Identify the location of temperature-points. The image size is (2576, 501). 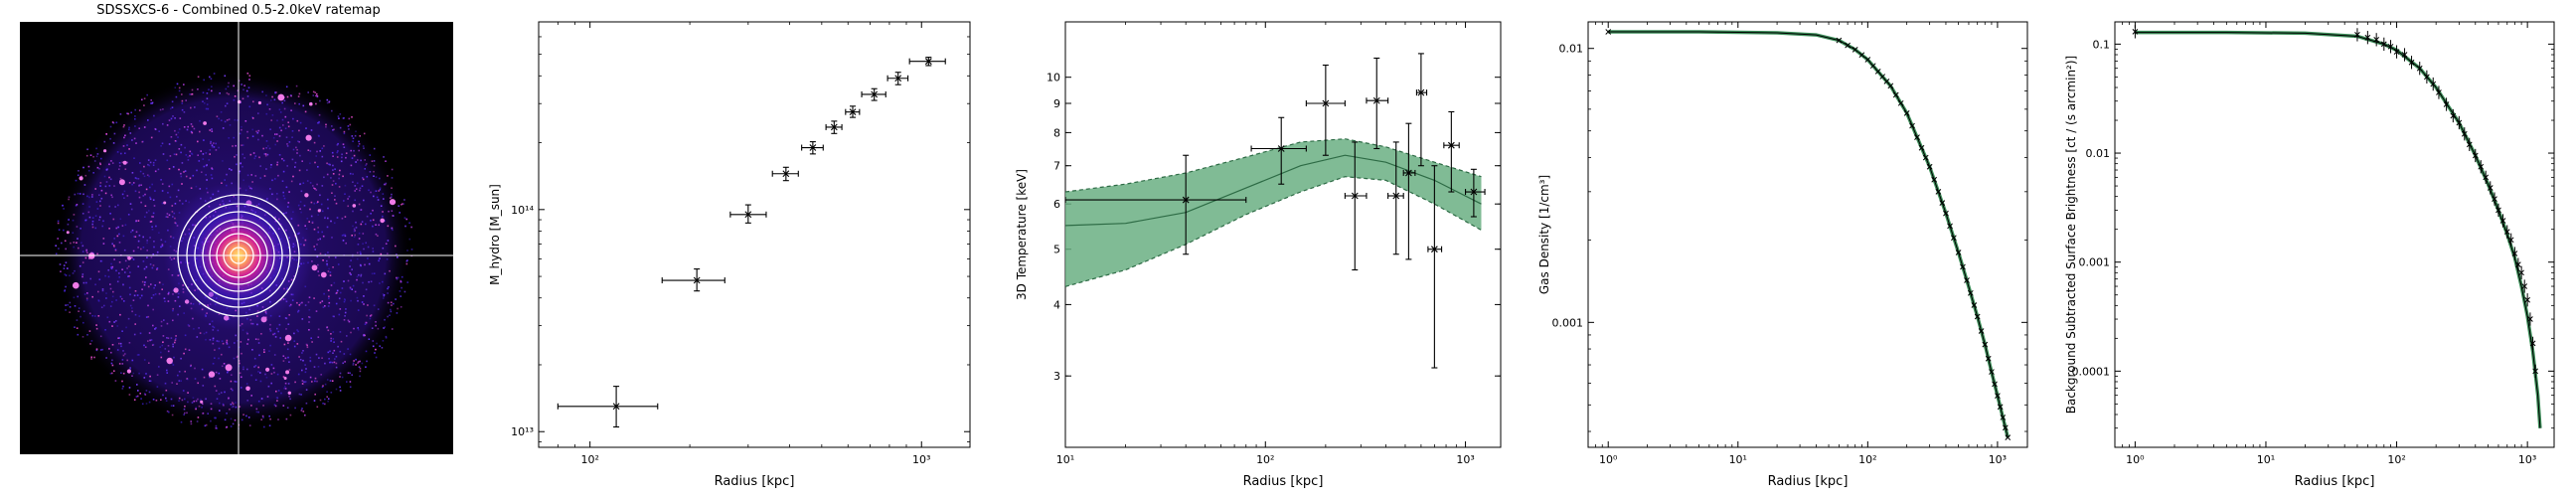
(1275, 211).